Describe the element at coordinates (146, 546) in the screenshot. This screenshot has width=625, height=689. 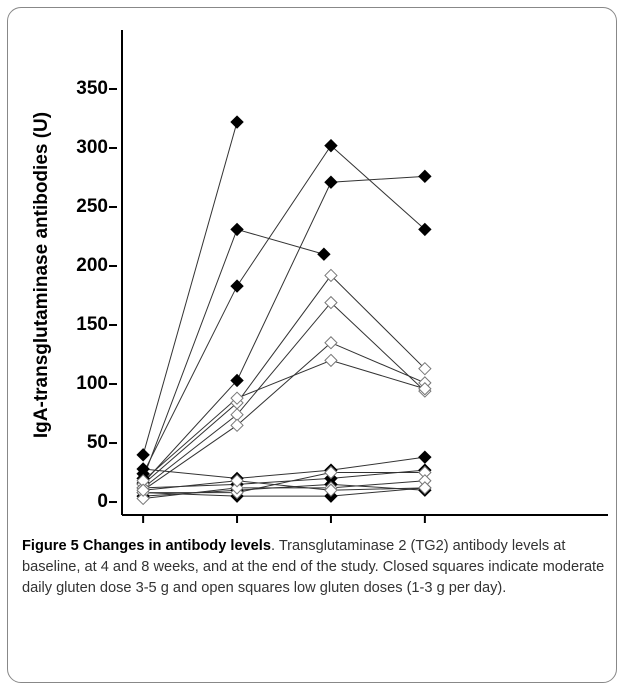
I see `caption-title: Figure 5 Changes in antibody levels` at that location.